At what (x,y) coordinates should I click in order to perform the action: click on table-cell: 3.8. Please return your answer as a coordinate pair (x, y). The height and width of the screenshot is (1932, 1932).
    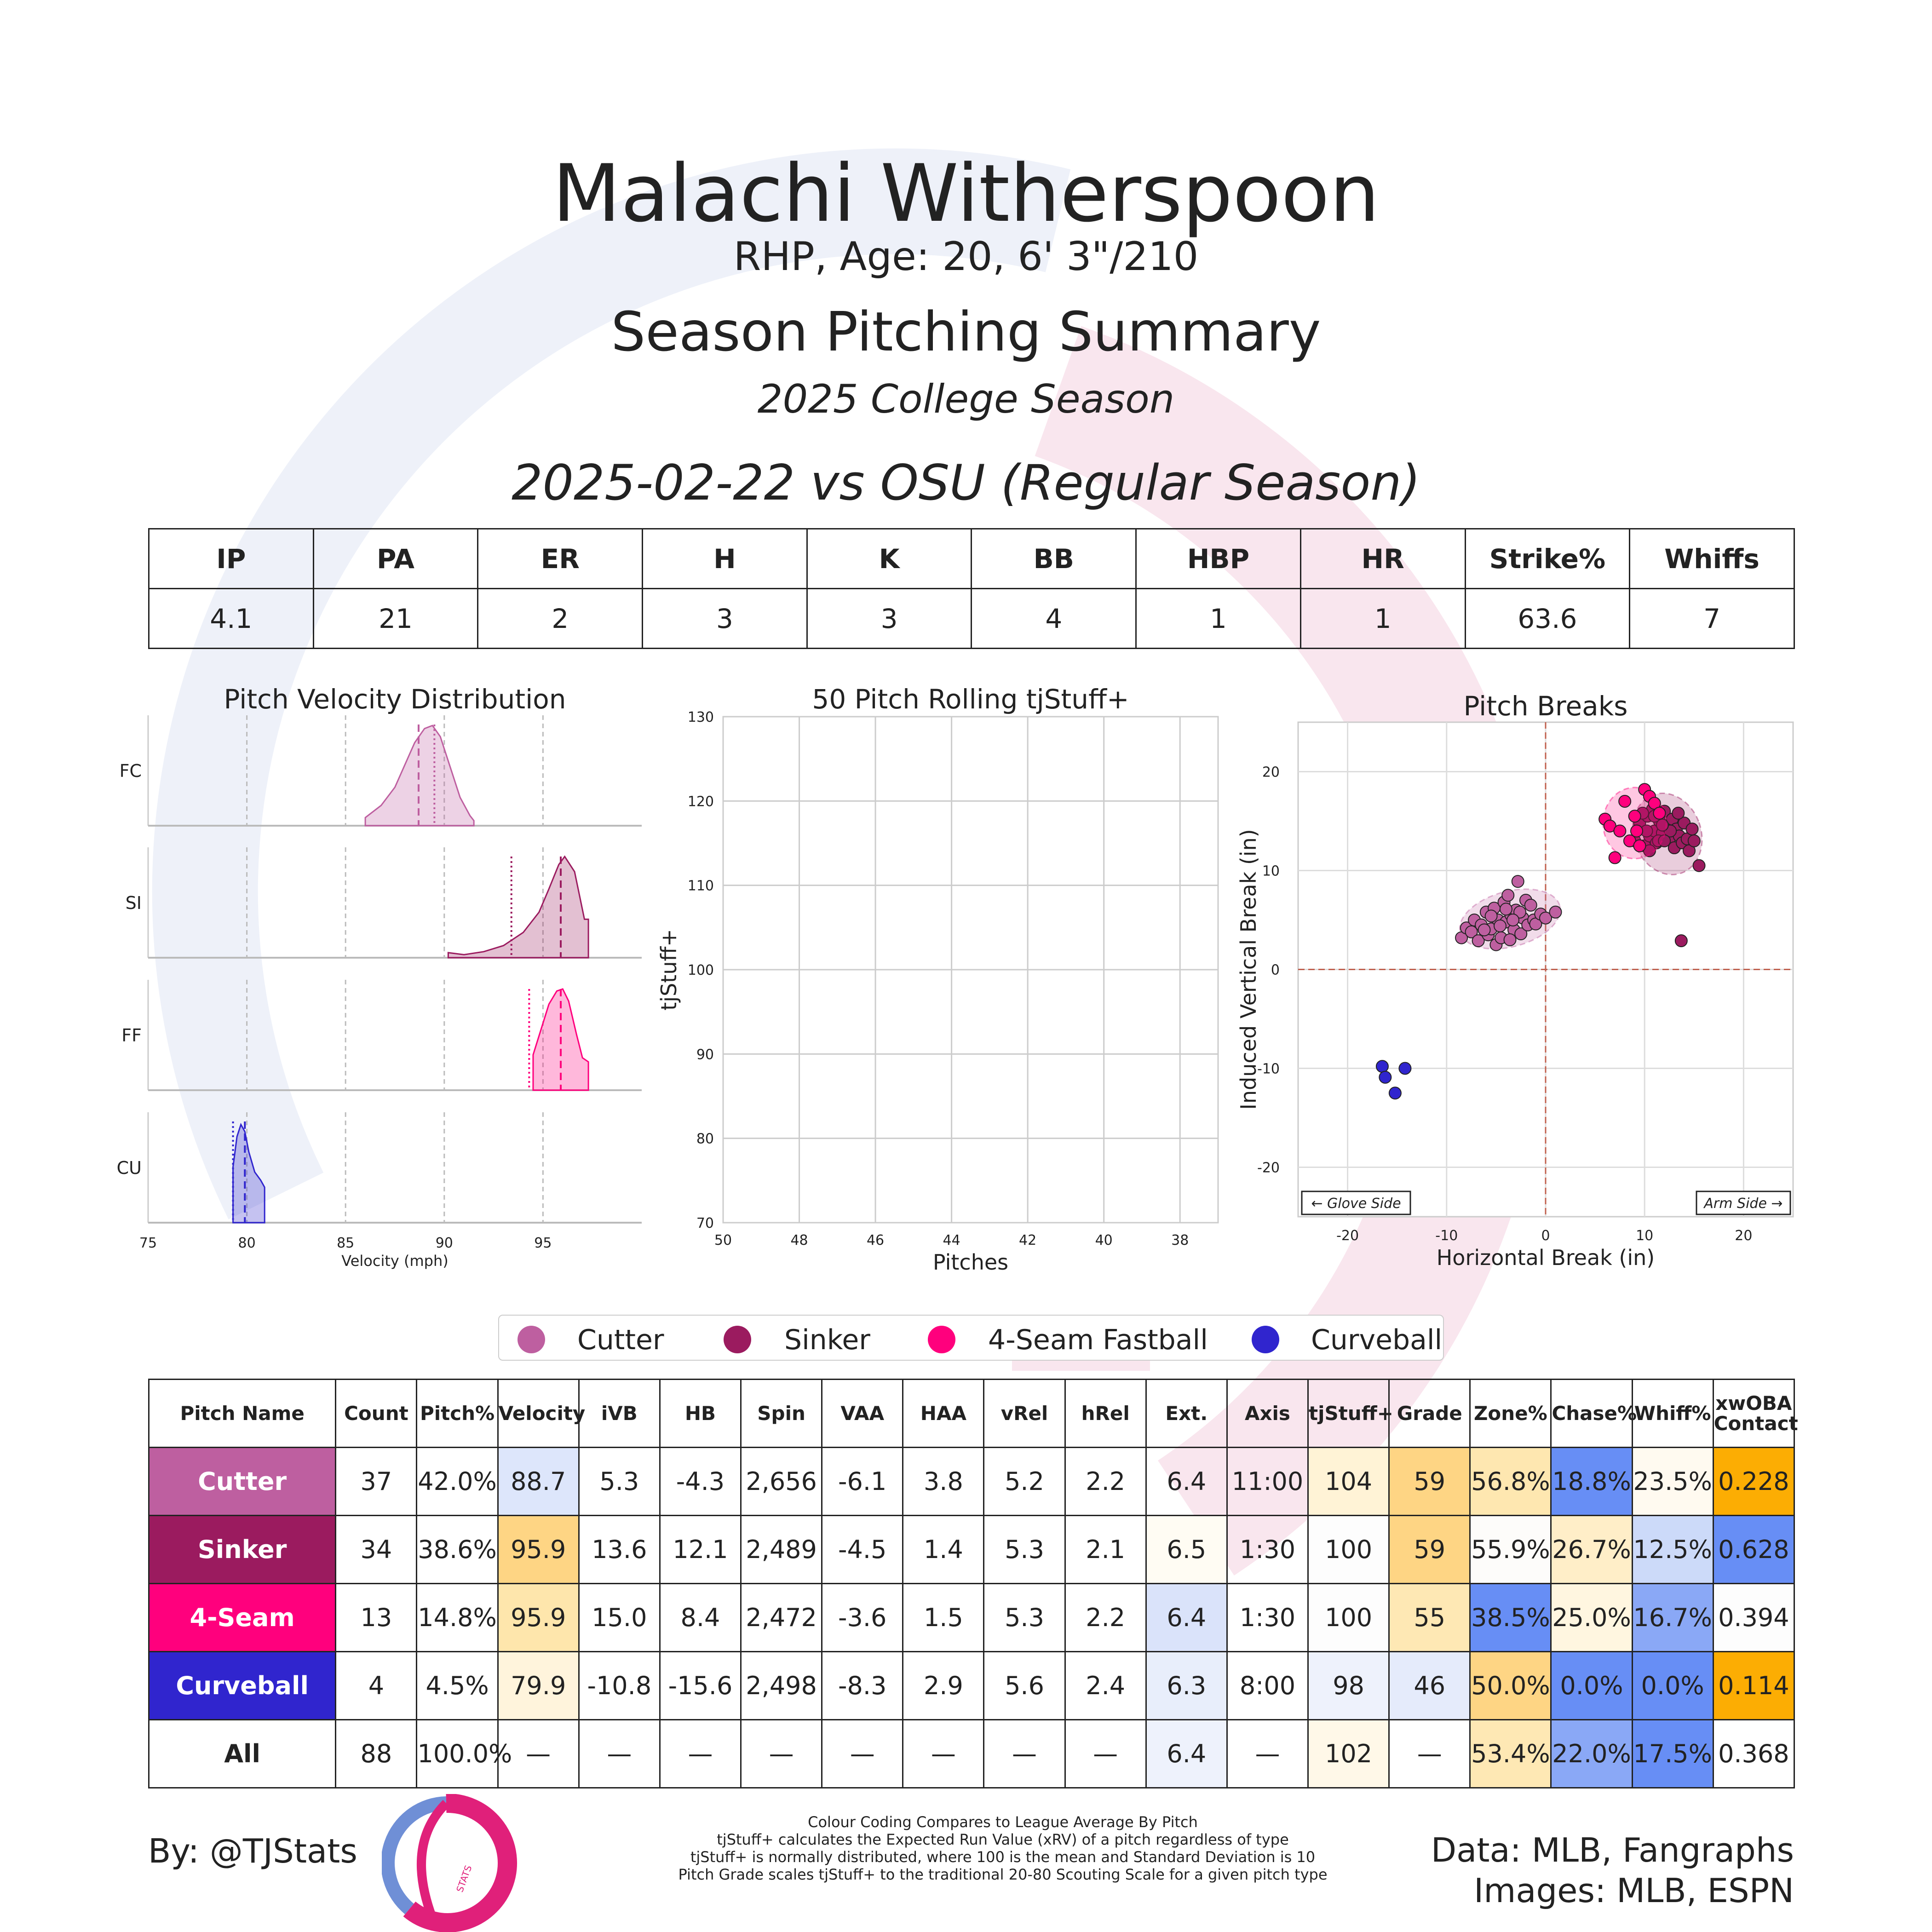
    Looking at the image, I should click on (943, 1481).